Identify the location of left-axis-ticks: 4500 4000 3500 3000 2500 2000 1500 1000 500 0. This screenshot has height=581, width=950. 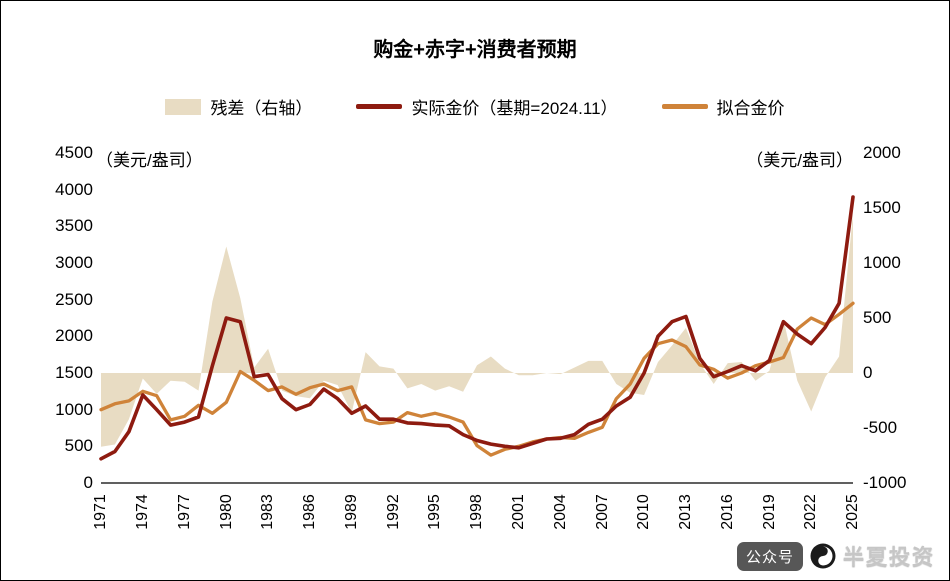
(64, 317).